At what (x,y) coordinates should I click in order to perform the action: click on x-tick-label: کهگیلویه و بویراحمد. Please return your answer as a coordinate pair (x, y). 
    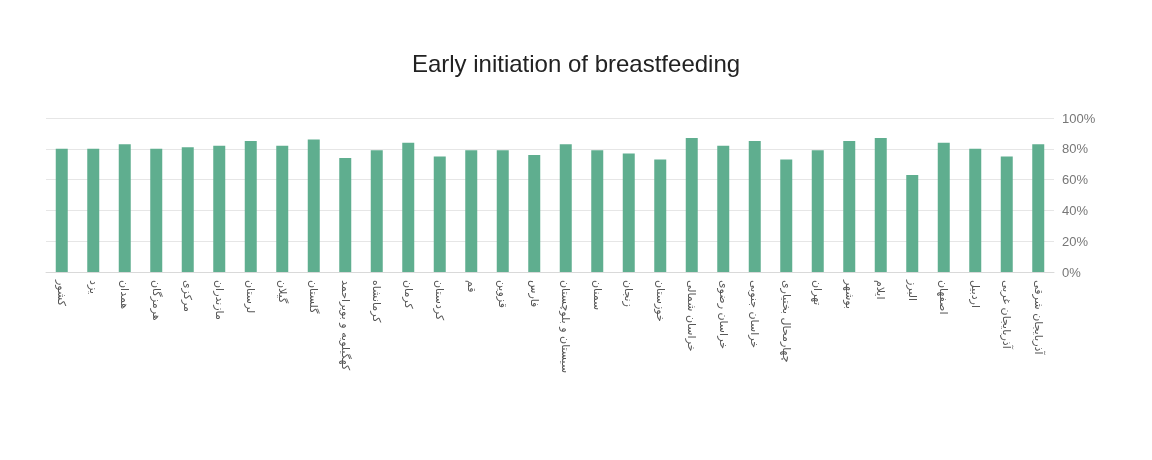
    Looking at the image, I should click on (345, 325).